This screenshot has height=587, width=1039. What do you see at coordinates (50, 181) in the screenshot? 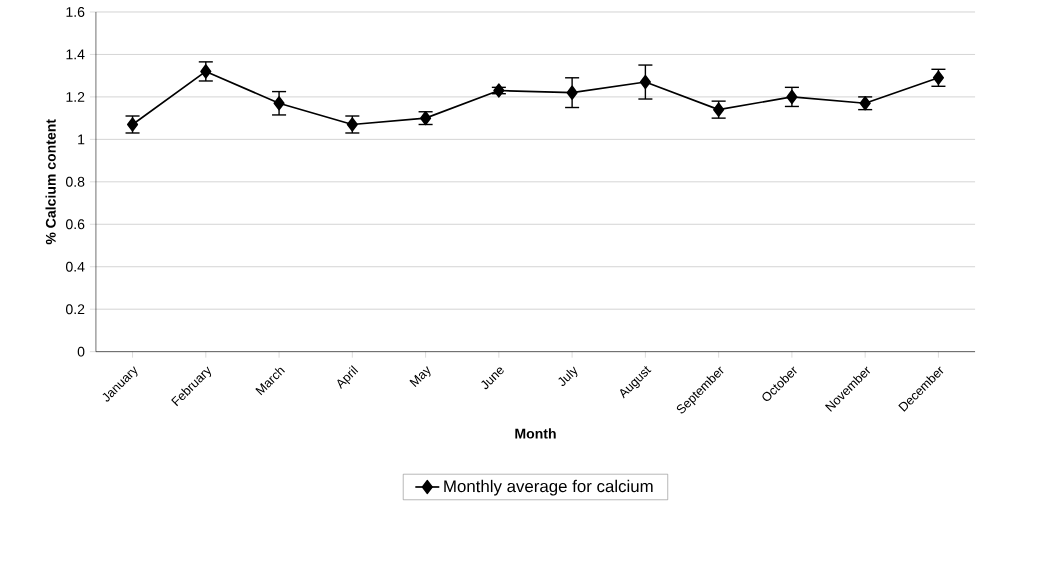
I see `y-axis-title: % Calcium content` at bounding box center [50, 181].